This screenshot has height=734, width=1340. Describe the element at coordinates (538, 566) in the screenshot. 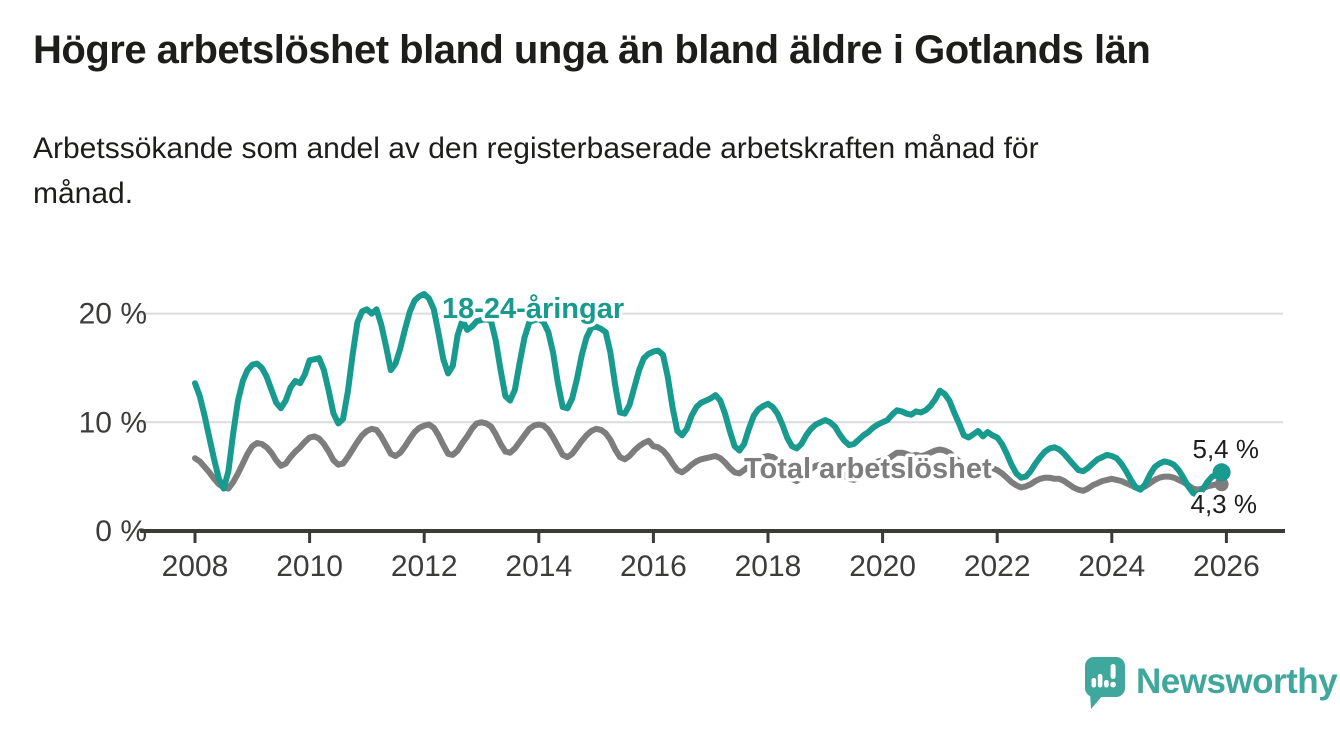

I see `x-axis-label: 2014` at that location.